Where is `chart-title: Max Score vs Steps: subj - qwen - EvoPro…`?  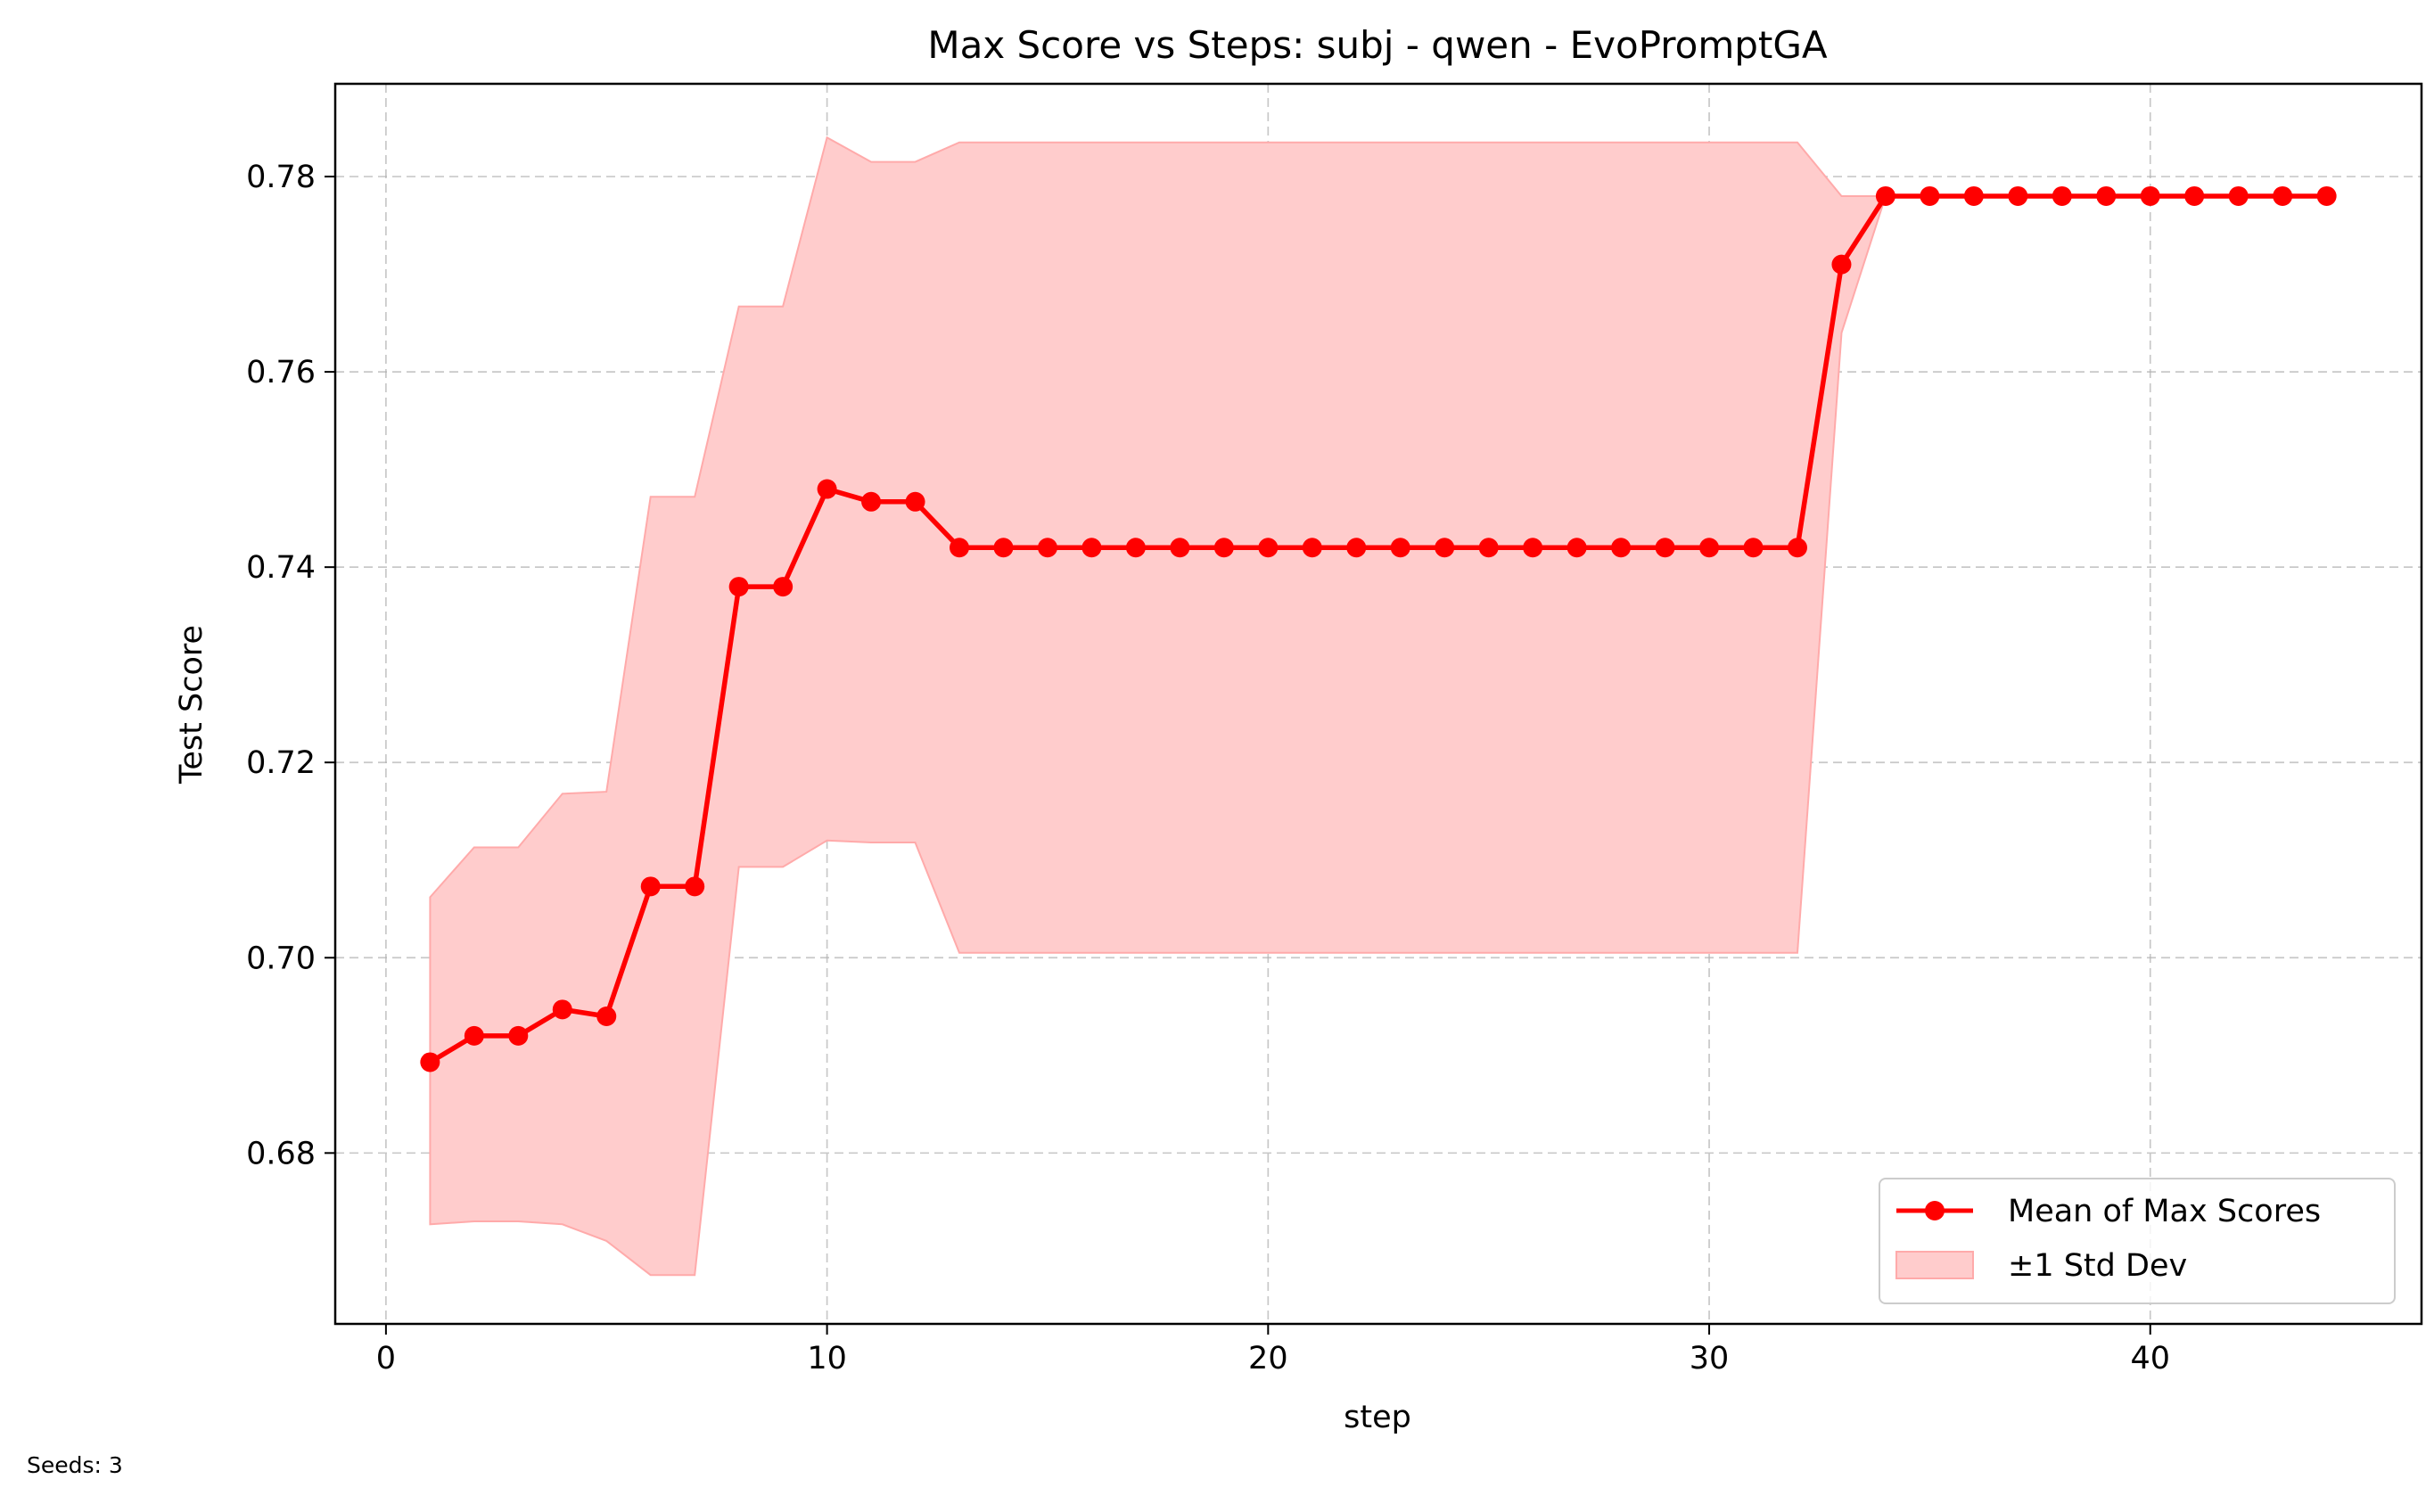
chart-title: Max Score vs Steps: subj - qwen - EvoPro… is located at coordinates (1377, 45).